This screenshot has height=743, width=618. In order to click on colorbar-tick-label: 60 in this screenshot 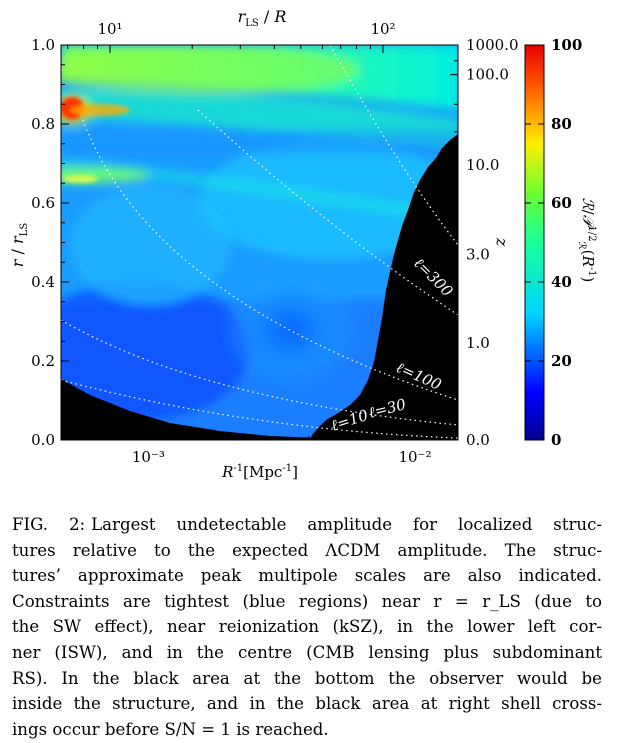, I will do `click(561, 203)`.